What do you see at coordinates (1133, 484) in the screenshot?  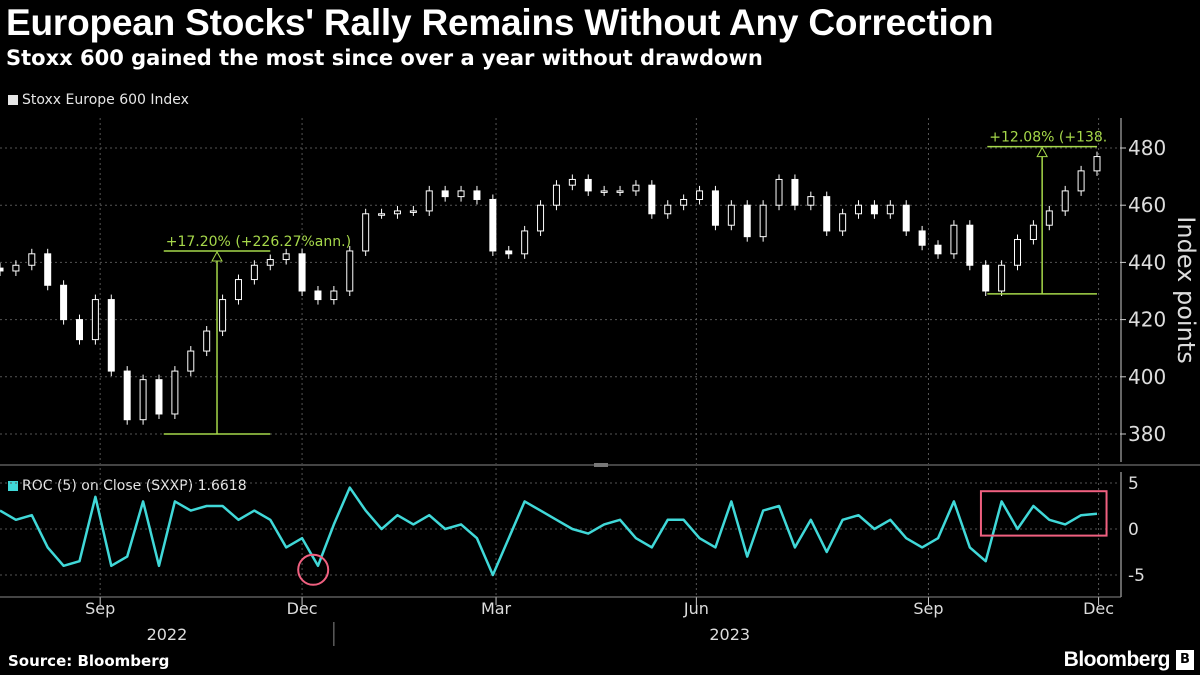 I see `roc-tick-label: 5` at bounding box center [1133, 484].